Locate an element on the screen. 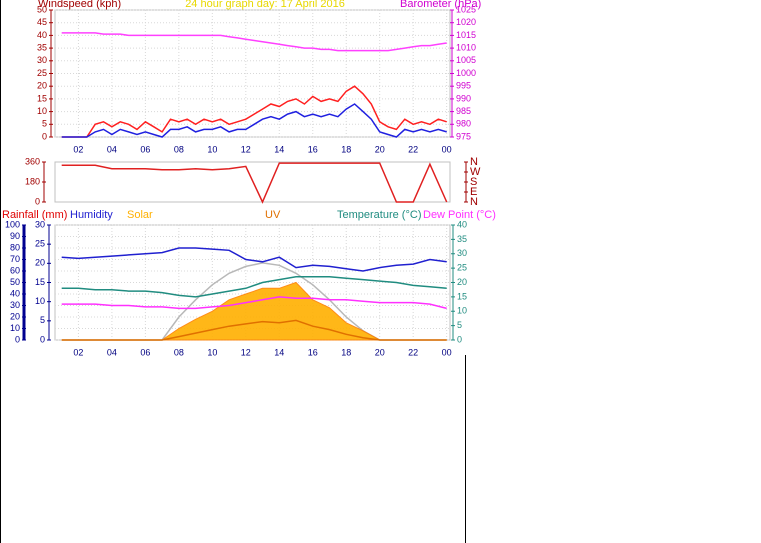 The height and width of the screenshot is (543, 761). y-tick-label: 80 is located at coordinates (15, 247).